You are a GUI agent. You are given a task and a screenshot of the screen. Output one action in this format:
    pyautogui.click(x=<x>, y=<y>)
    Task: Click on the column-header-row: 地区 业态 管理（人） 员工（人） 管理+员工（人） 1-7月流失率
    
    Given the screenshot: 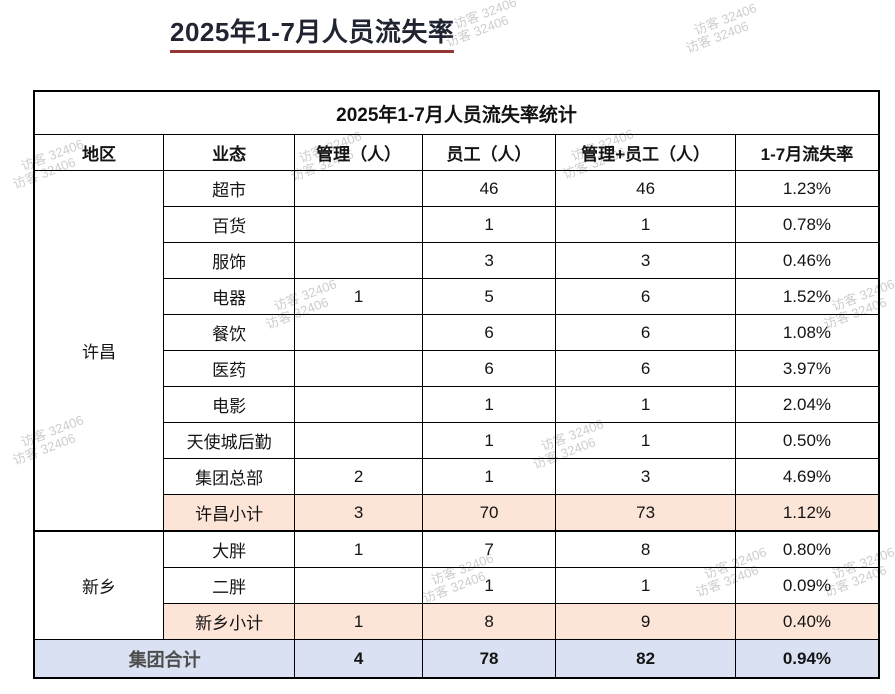 What is the action you would take?
    pyautogui.click(x=456, y=152)
    